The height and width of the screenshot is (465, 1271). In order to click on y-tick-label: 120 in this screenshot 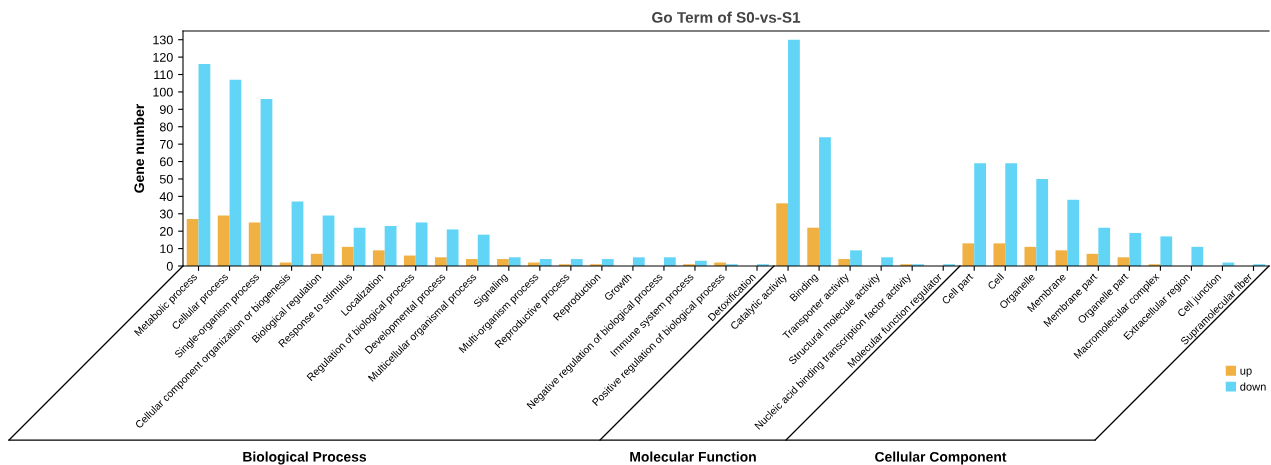, I will do `click(163, 57)`.